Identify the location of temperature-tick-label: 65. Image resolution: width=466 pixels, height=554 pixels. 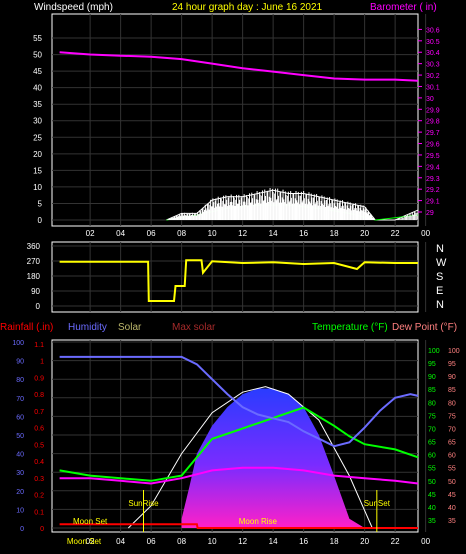
(432, 443).